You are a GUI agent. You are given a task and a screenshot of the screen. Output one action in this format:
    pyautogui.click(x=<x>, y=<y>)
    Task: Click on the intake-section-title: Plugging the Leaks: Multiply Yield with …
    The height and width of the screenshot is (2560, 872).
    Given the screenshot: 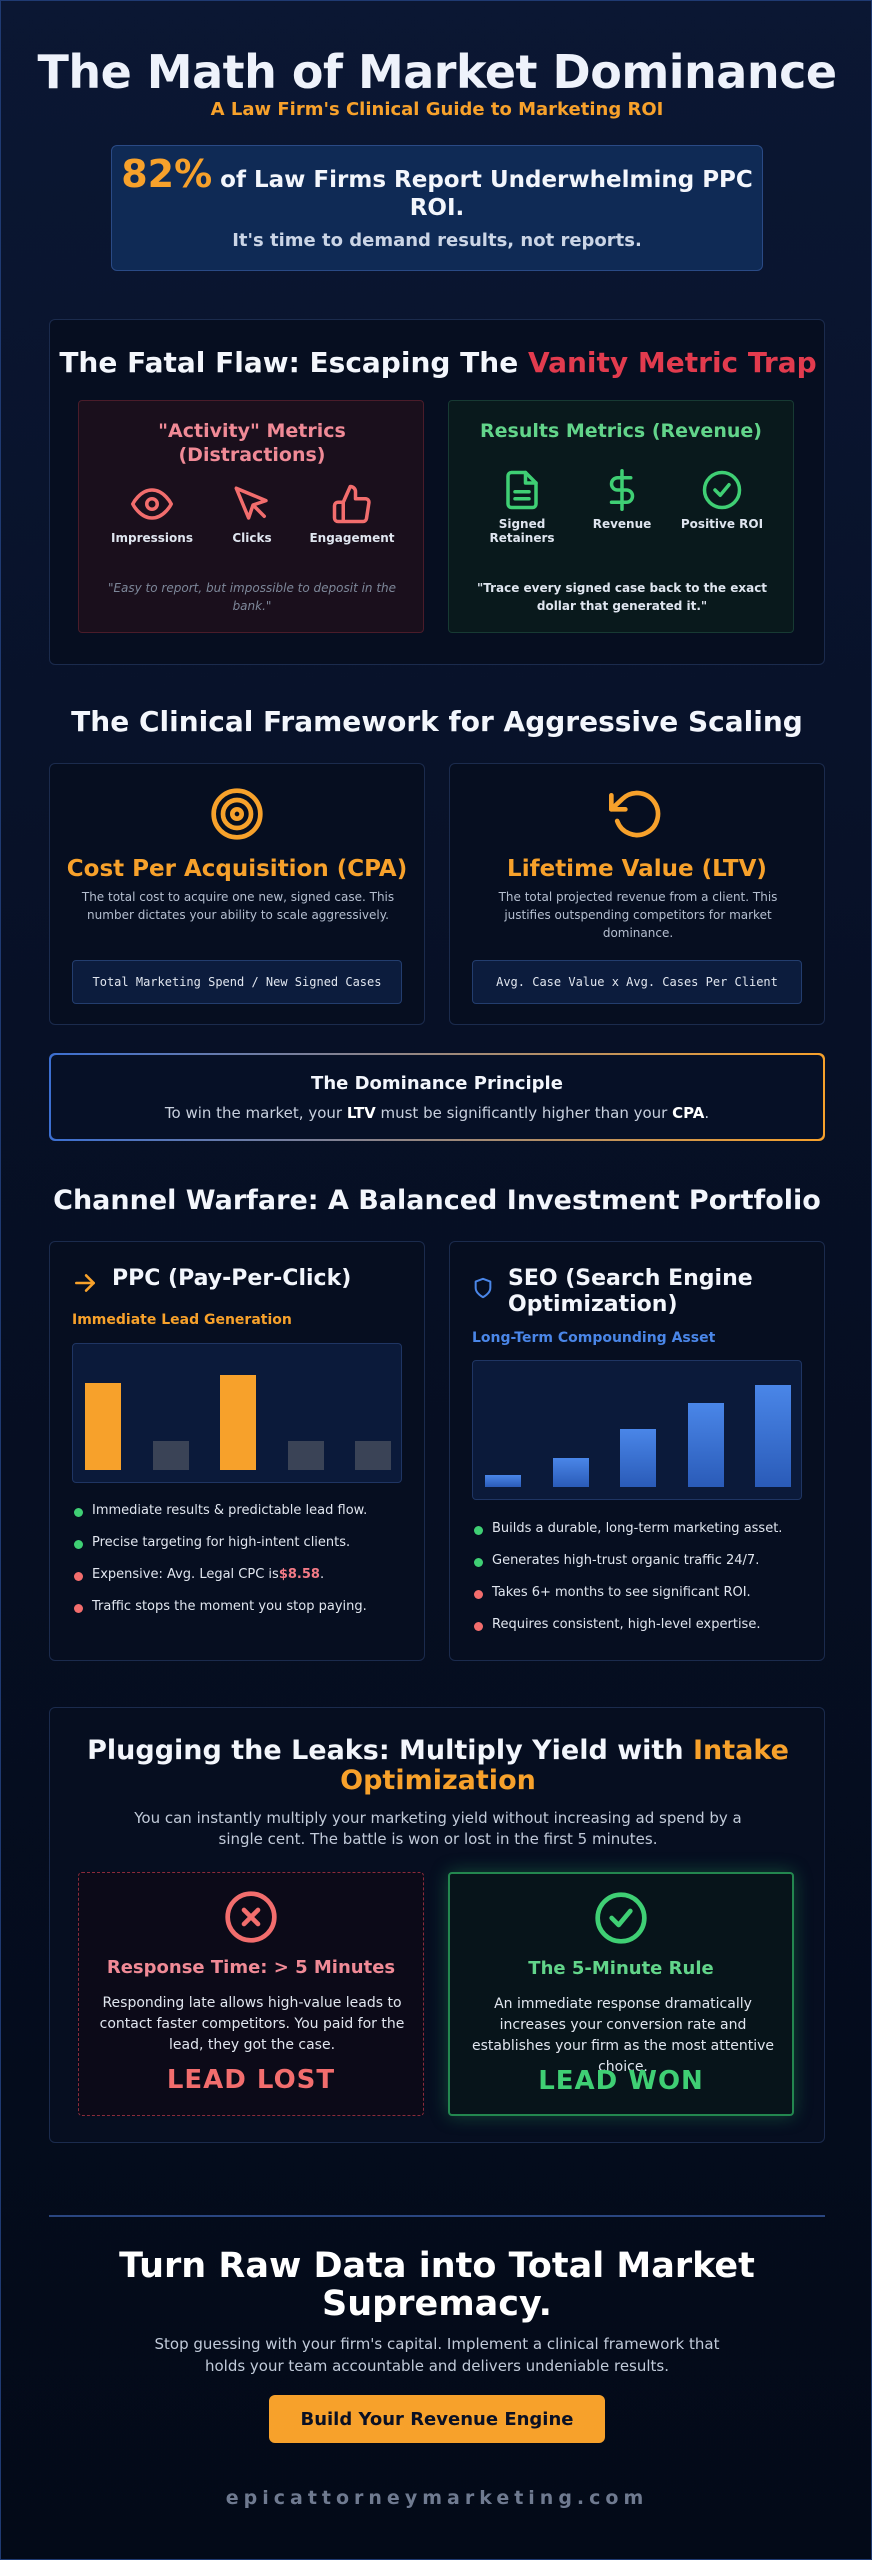 What is the action you would take?
    pyautogui.click(x=438, y=1766)
    